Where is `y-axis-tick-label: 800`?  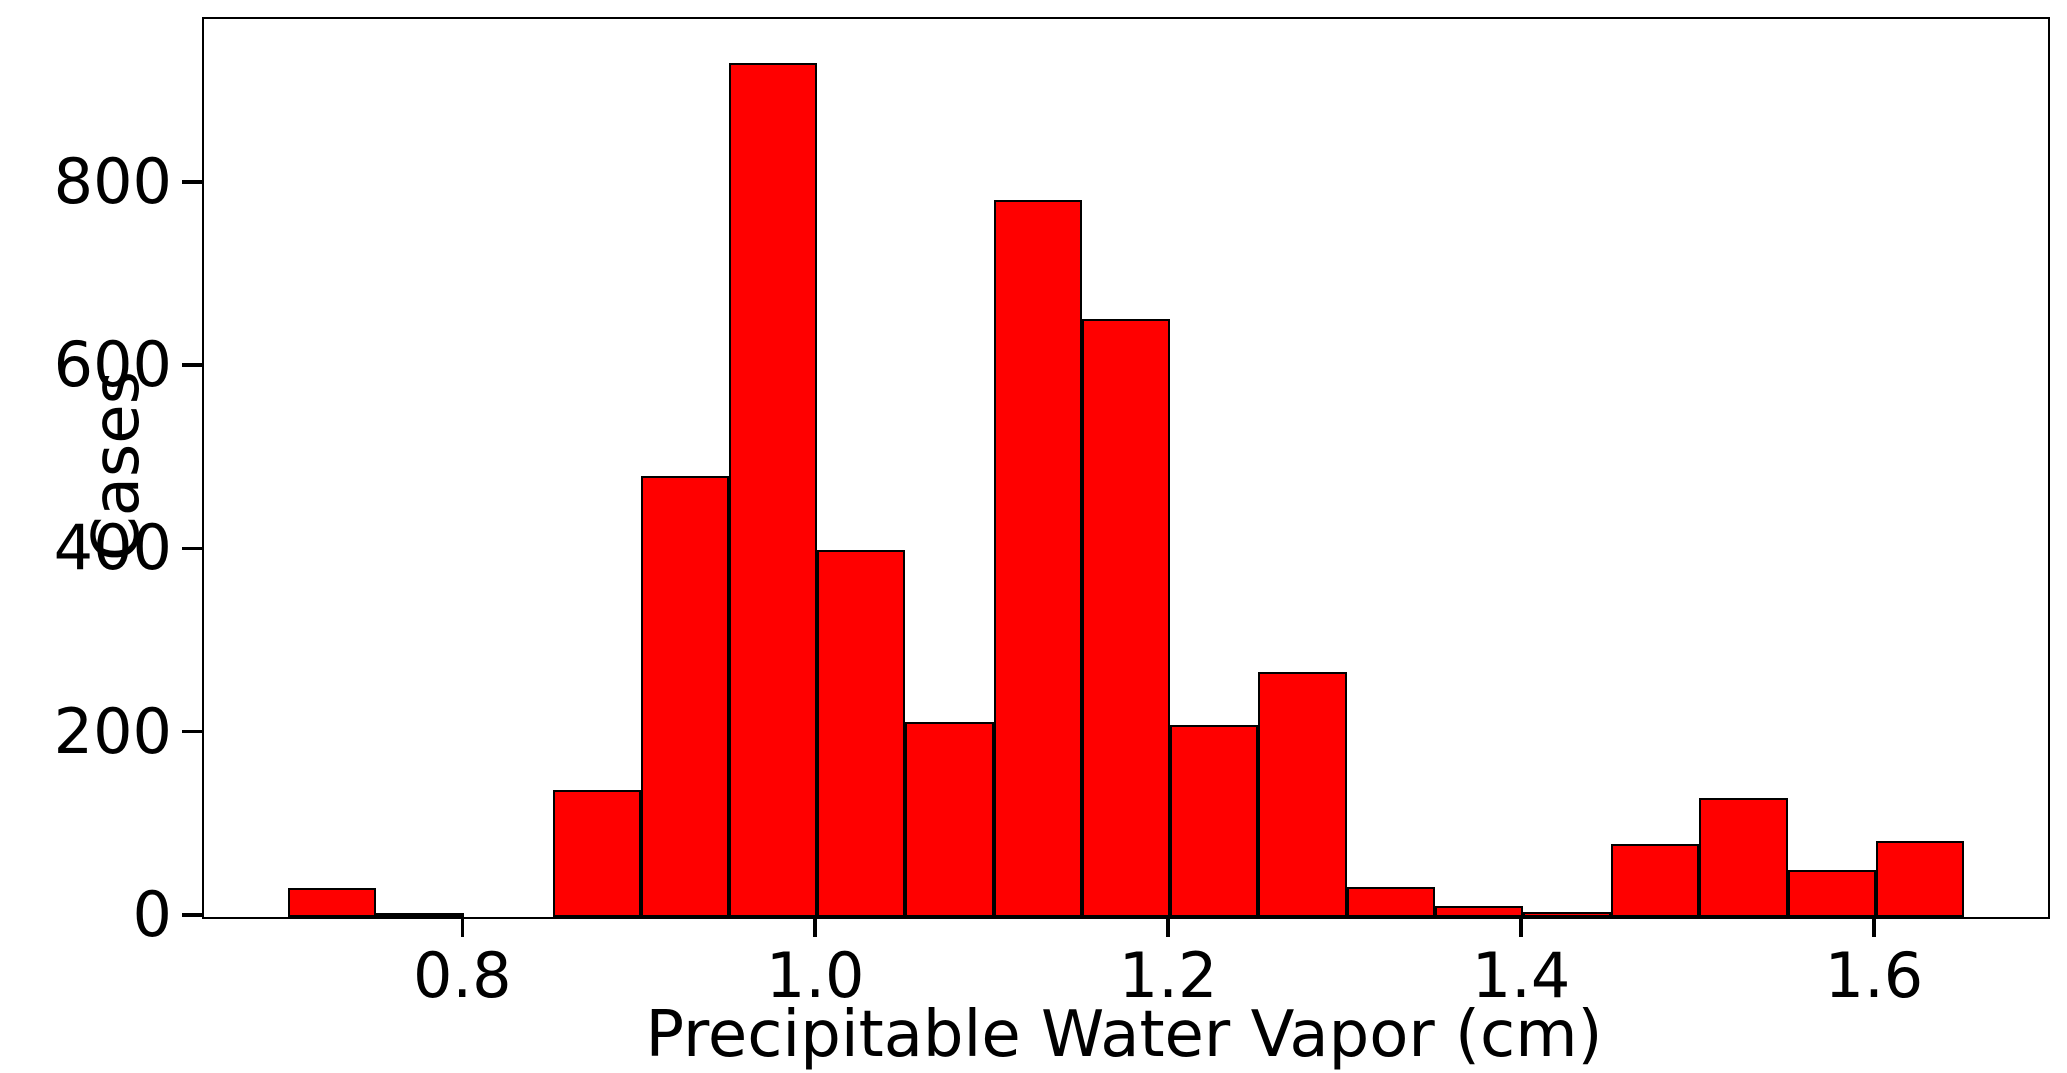
y-axis-tick-label: 800 is located at coordinates (112, 181).